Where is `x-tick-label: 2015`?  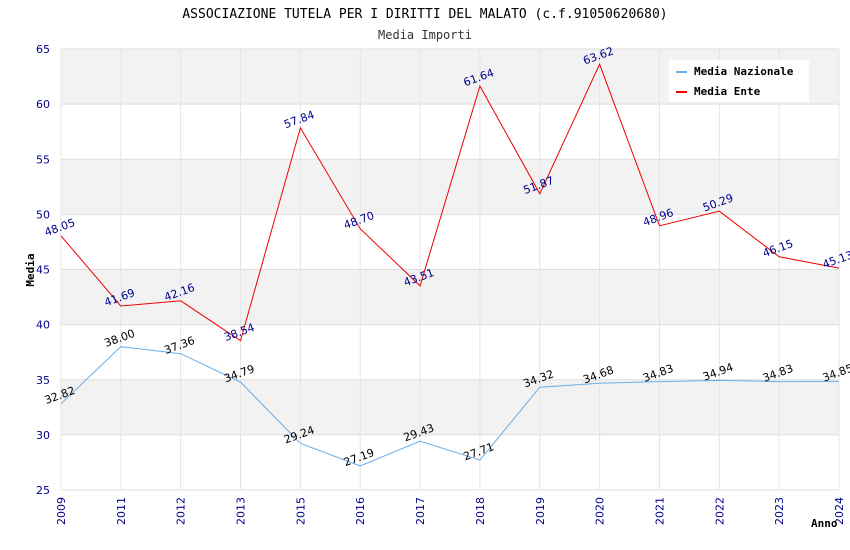
x-tick-label: 2015 is located at coordinates (300, 511).